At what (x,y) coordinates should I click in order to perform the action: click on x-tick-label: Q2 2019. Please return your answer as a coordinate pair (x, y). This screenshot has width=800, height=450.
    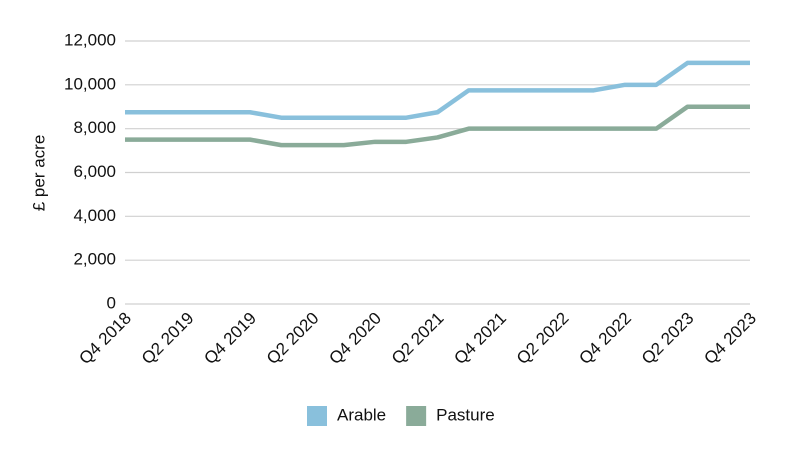
    Looking at the image, I should click on (168, 339).